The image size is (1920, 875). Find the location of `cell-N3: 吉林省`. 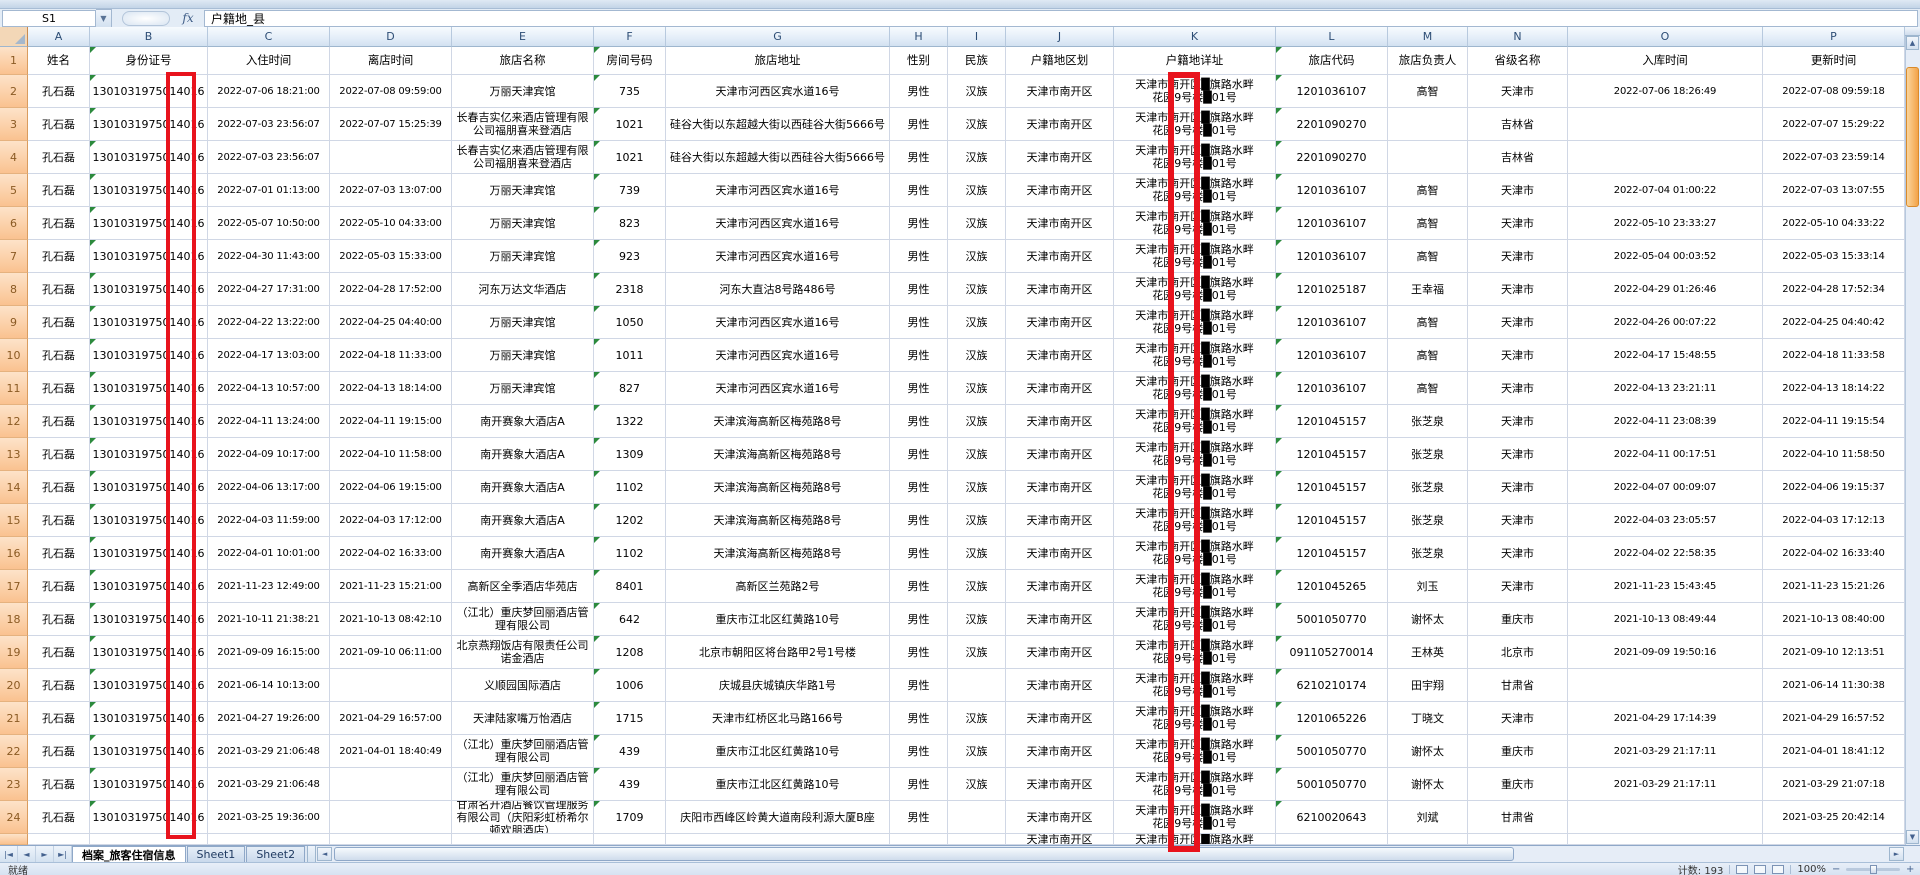

cell-N3: 吉林省 is located at coordinates (1518, 124).